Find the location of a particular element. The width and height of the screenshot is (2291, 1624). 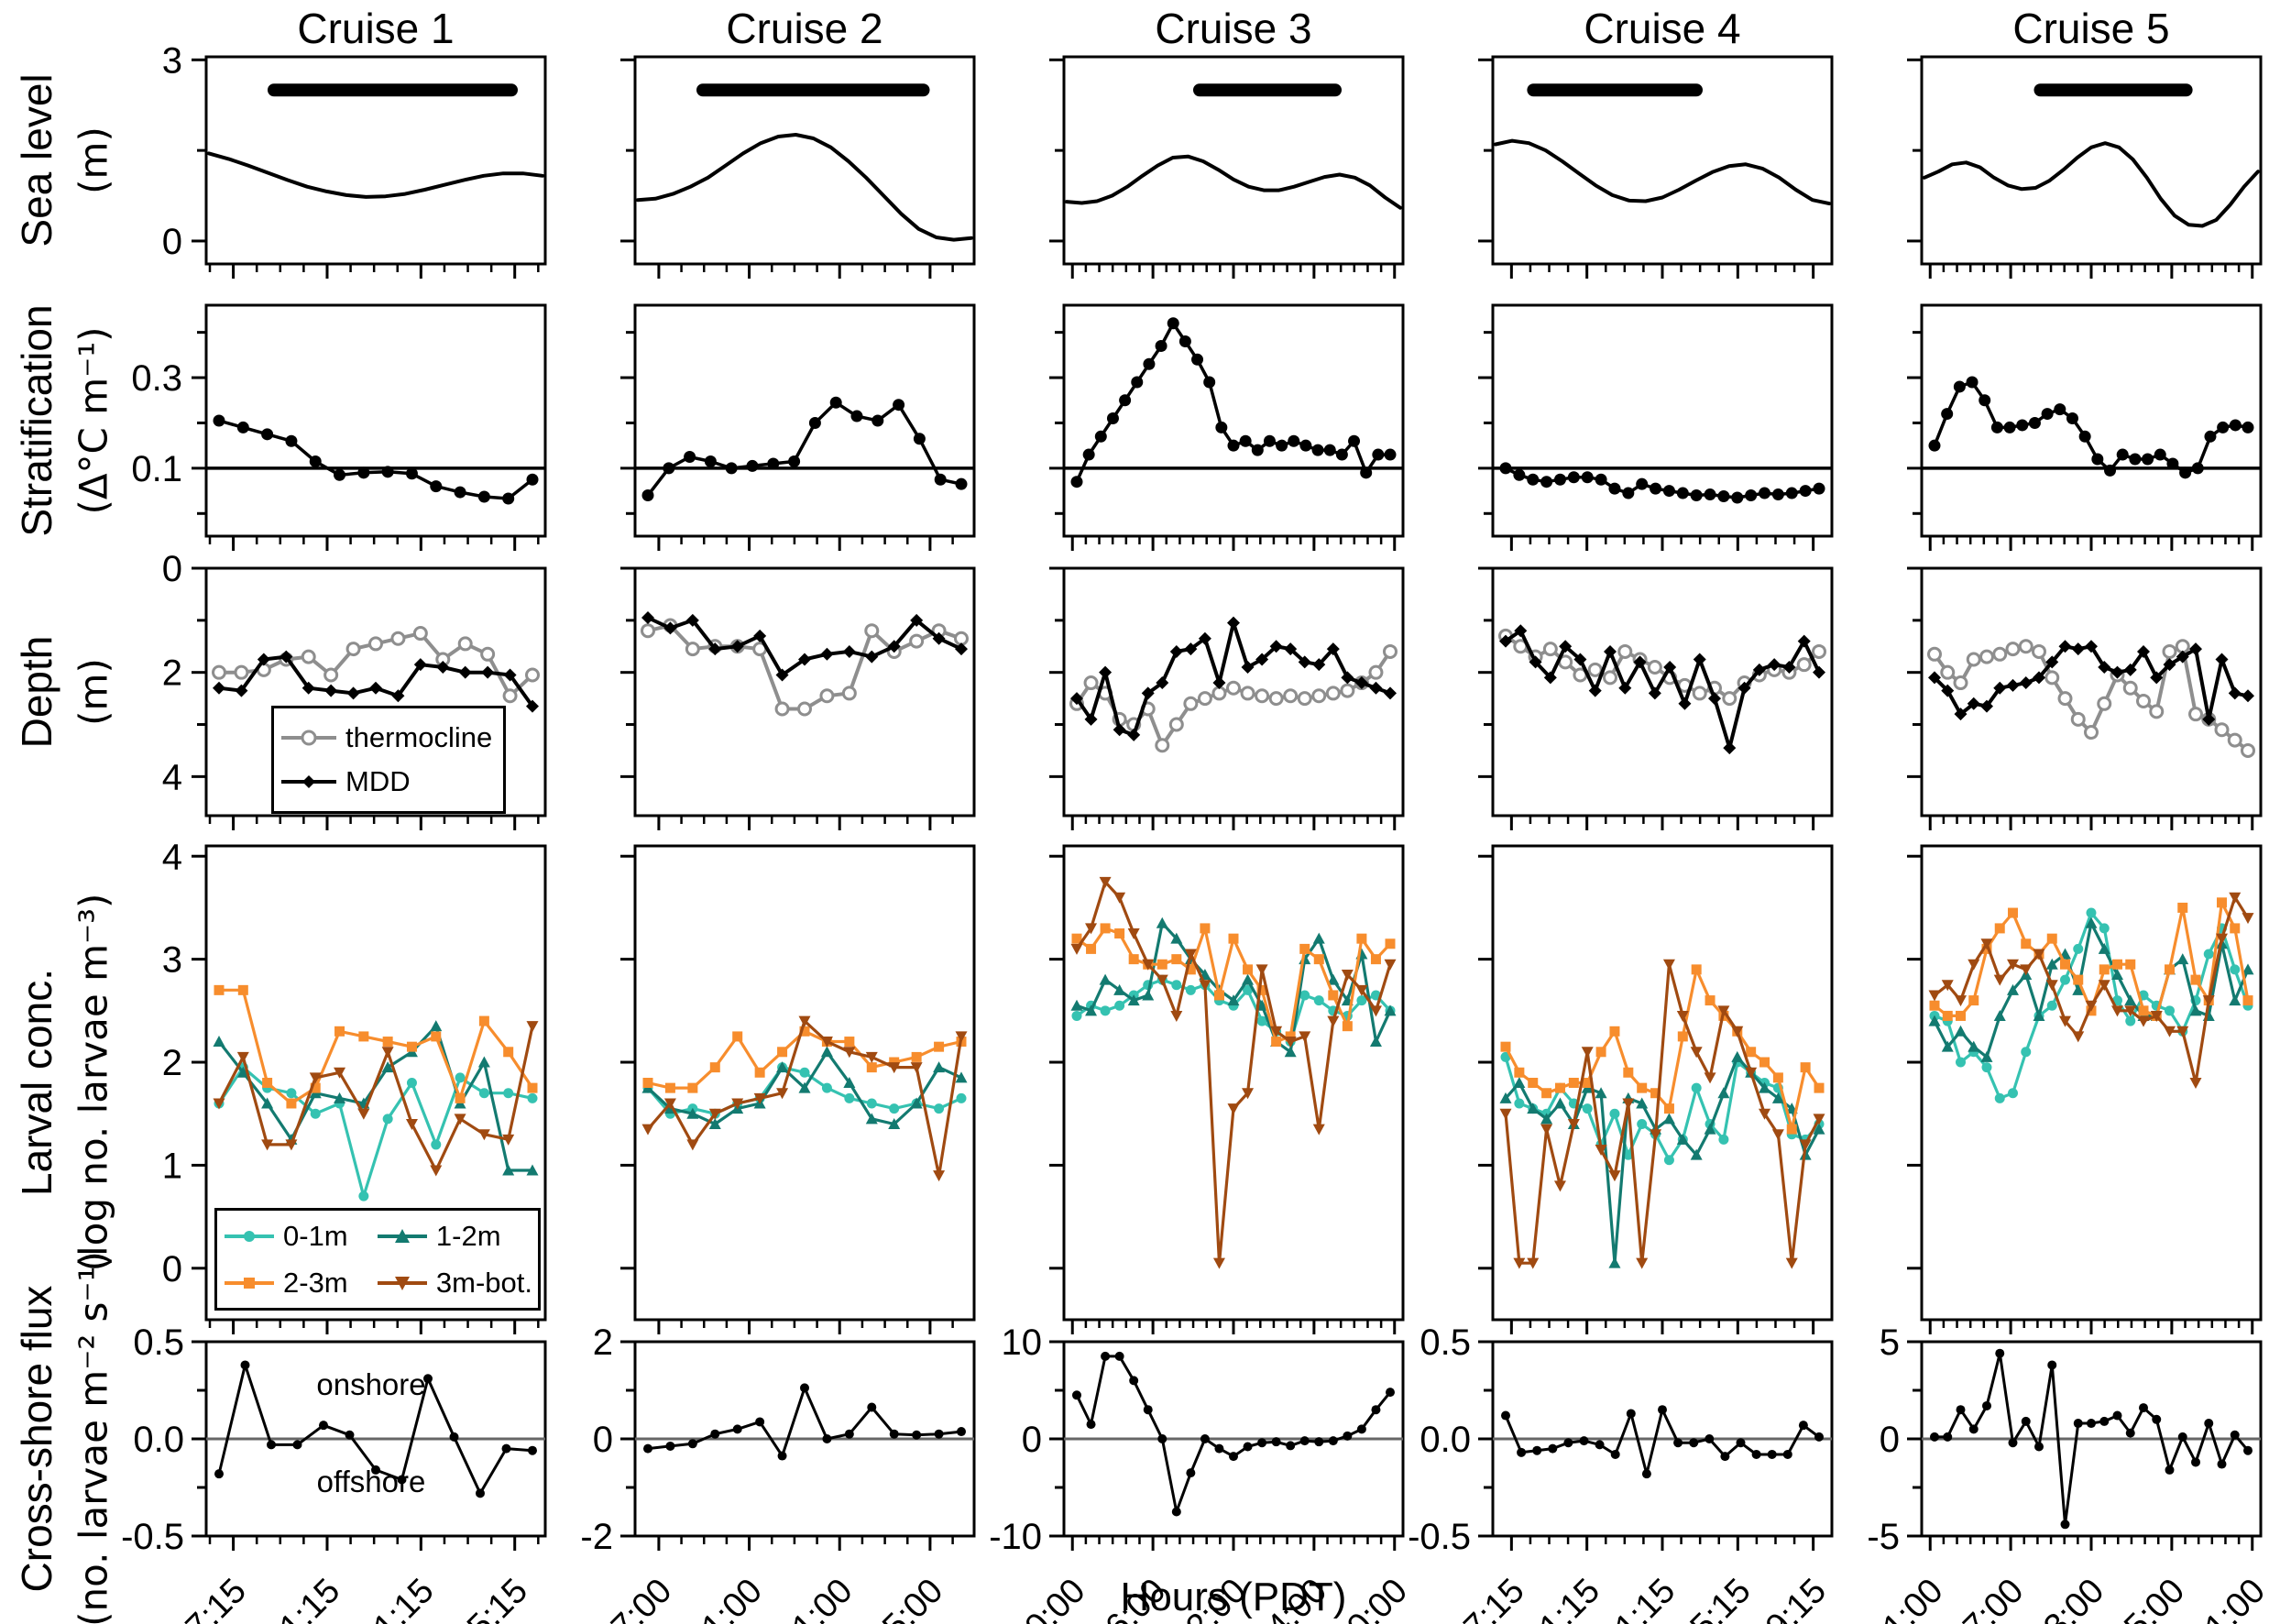

legend-item-thermocline: thermocline is located at coordinates (389, 737).